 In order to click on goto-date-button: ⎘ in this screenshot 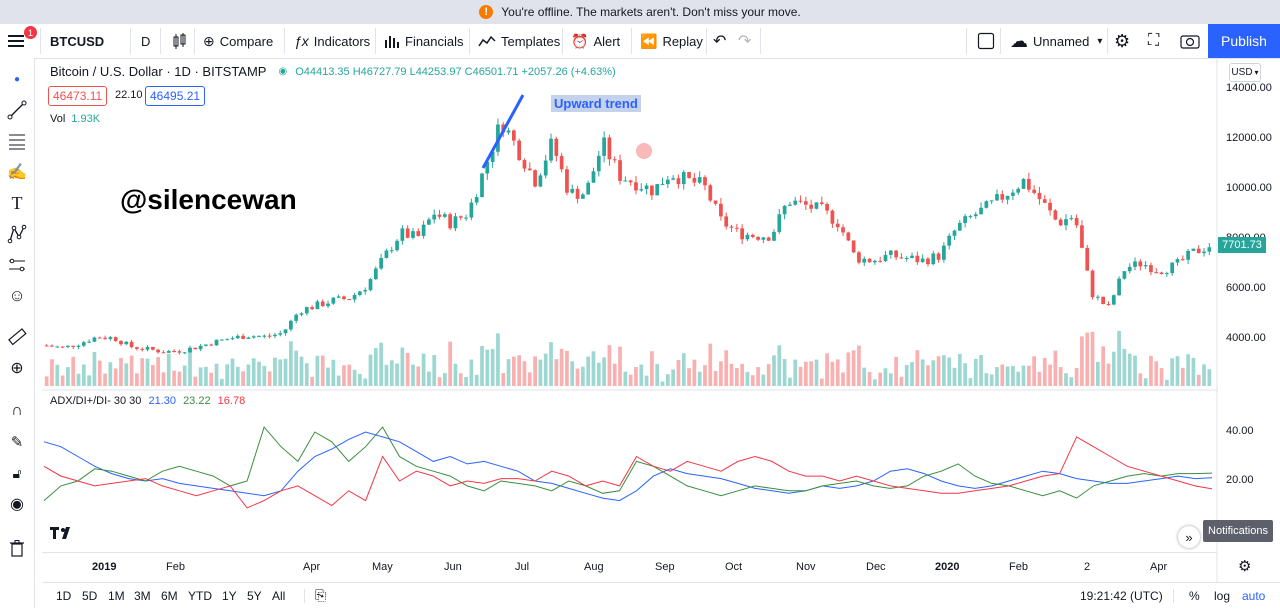, I will do `click(320, 595)`.